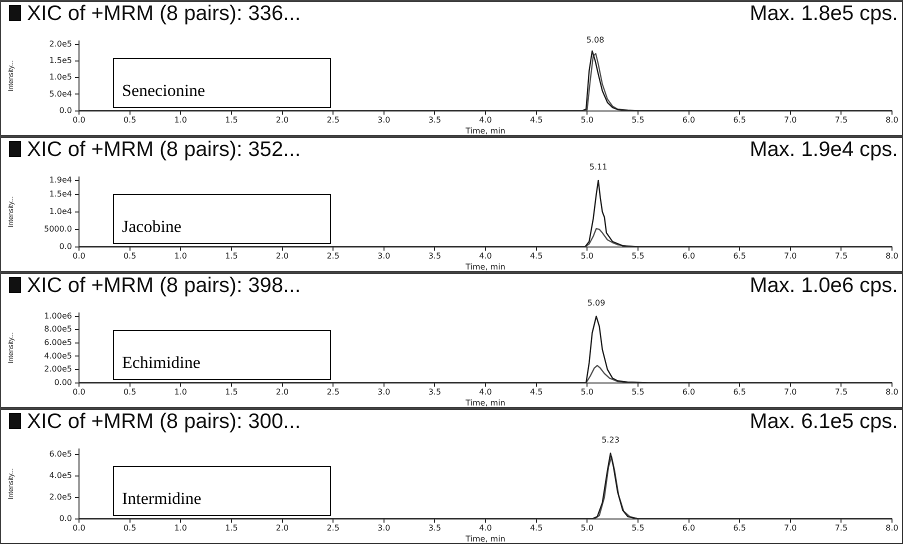  Describe the element at coordinates (58, 342) in the screenshot. I see `y-tick-label: 6.00e5` at that location.